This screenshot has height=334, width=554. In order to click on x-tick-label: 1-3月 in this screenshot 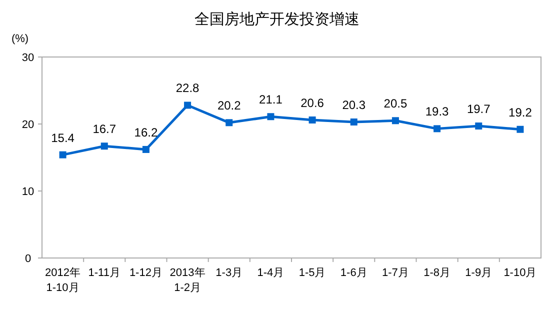, I will do `click(229, 273)`.